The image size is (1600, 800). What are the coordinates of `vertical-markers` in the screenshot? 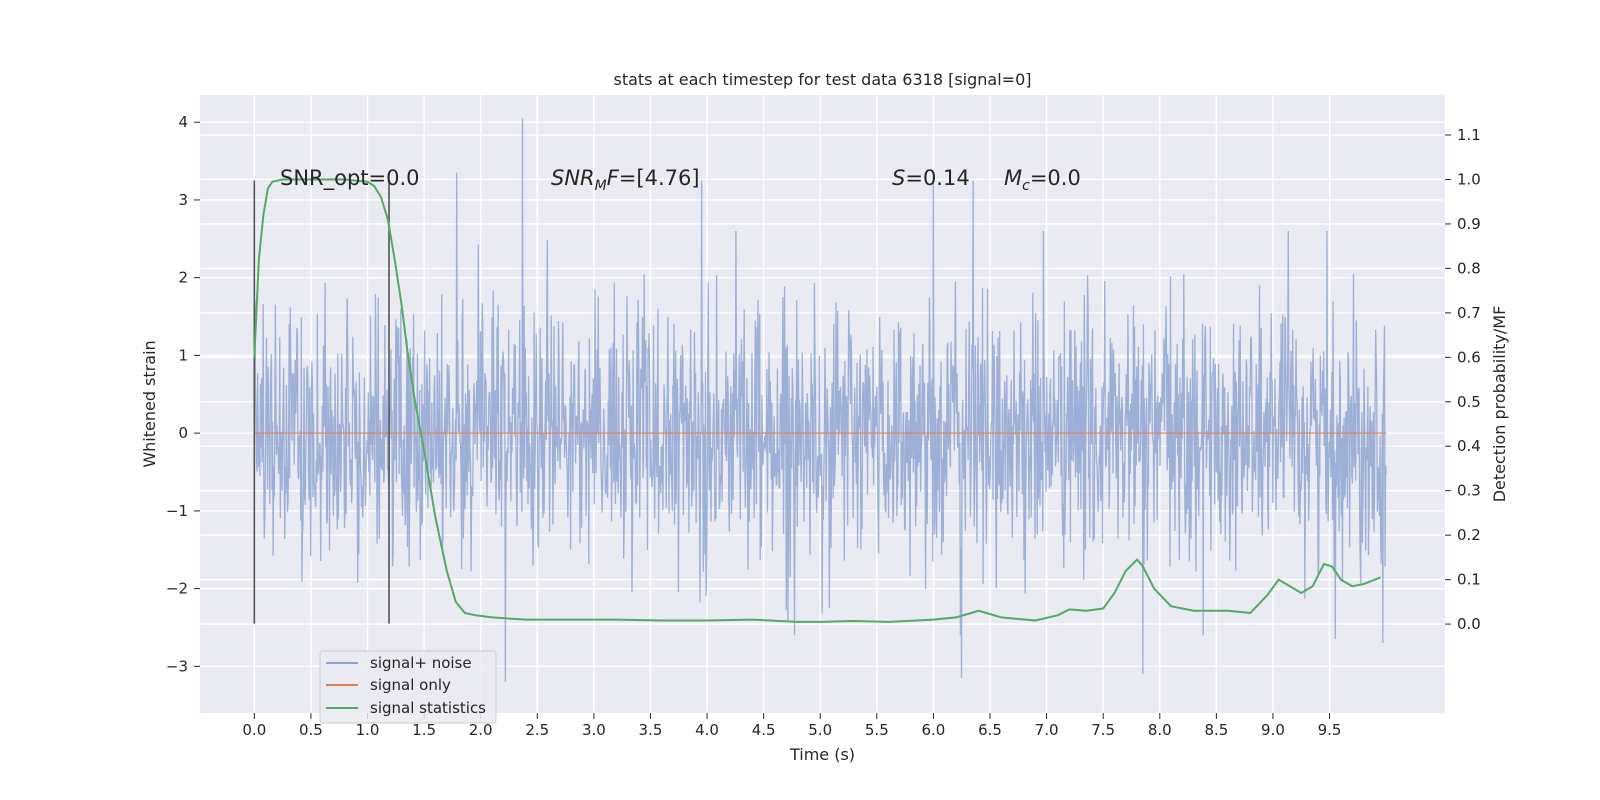 It's located at (321, 402).